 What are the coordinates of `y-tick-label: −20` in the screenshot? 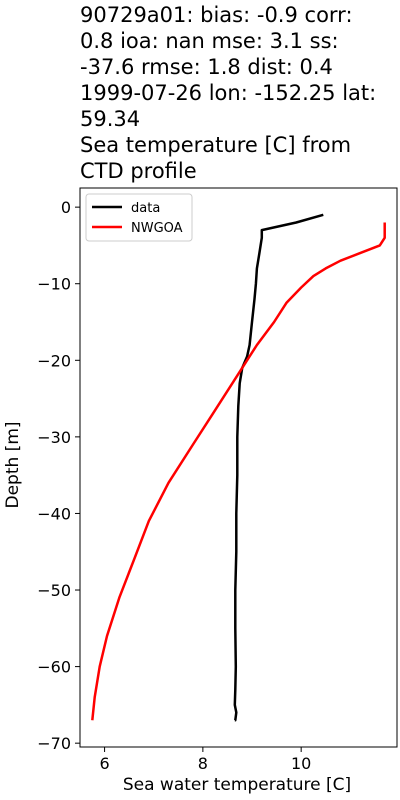 It's located at (54, 360).